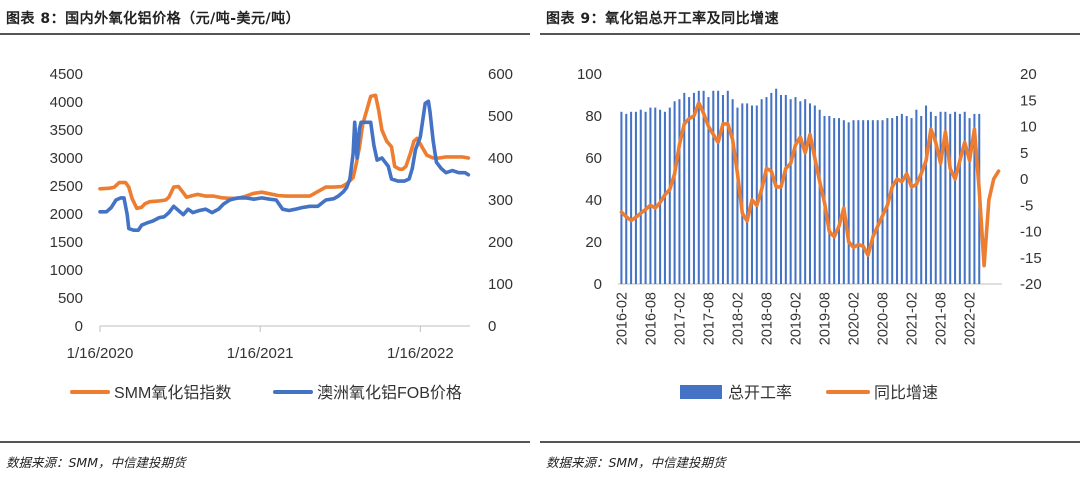 The width and height of the screenshot is (1080, 481). Describe the element at coordinates (153, 19) in the screenshot. I see `figure-8-title: 图表 8：国内外氧化铝价格（元/吨-美元/吨）` at that location.